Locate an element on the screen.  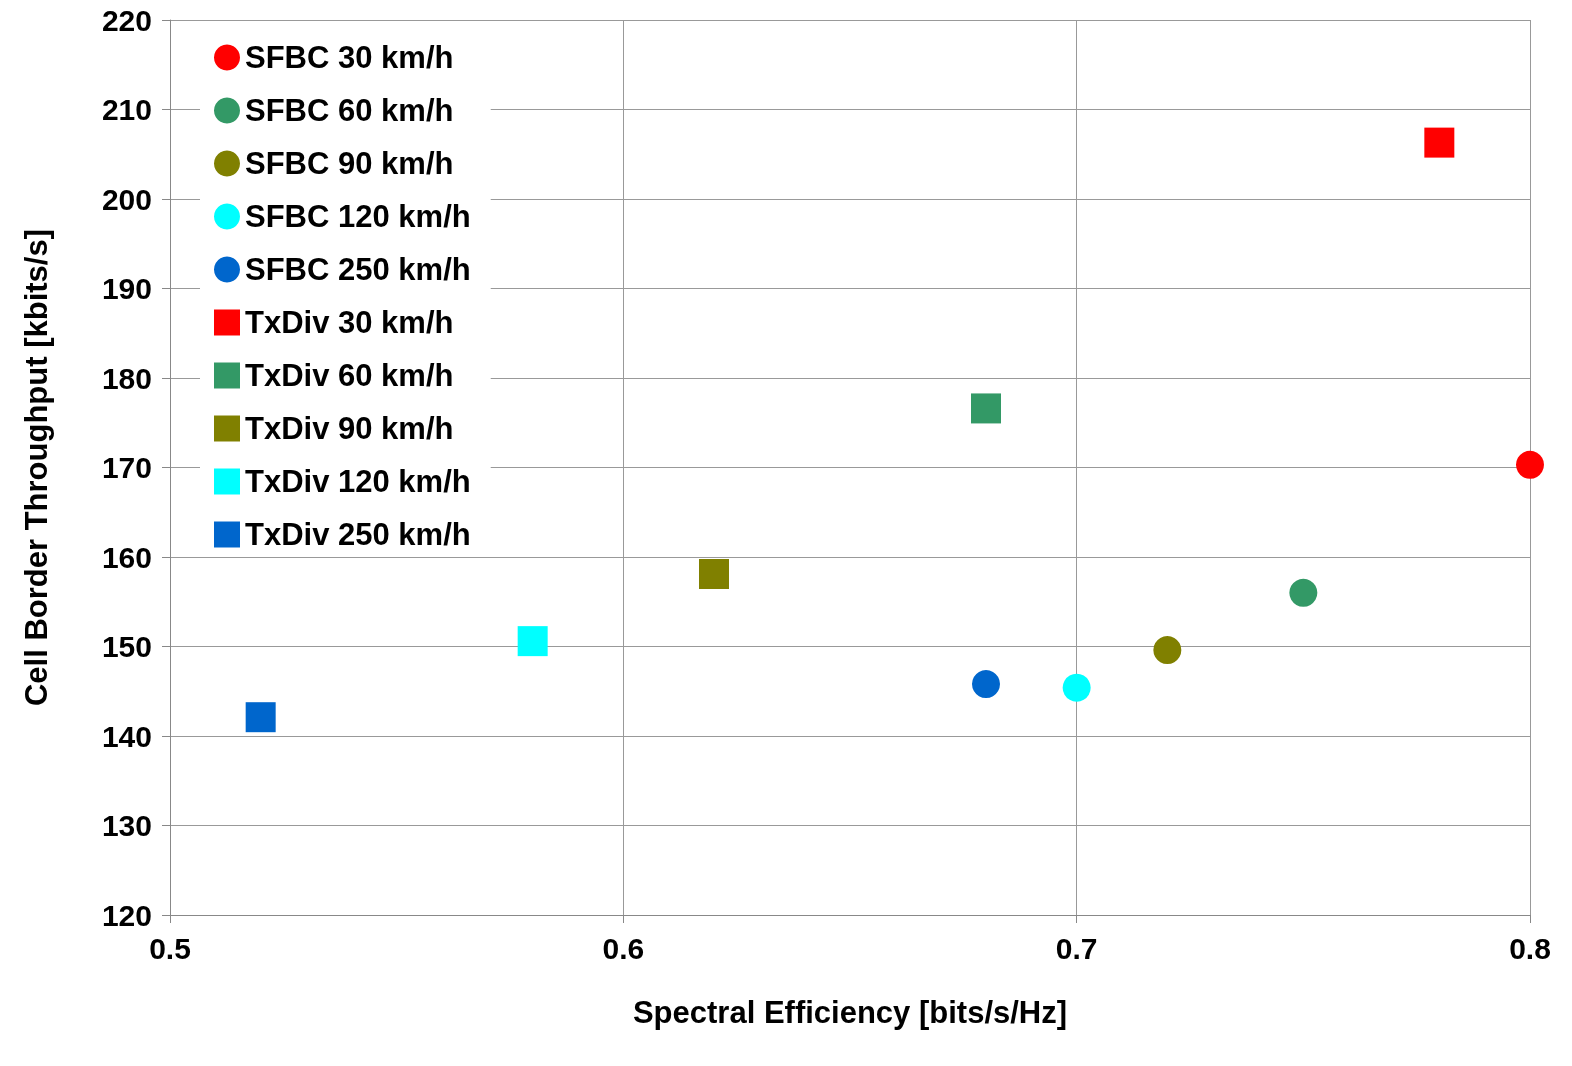
y-tick-label: 140 is located at coordinates (126, 736).